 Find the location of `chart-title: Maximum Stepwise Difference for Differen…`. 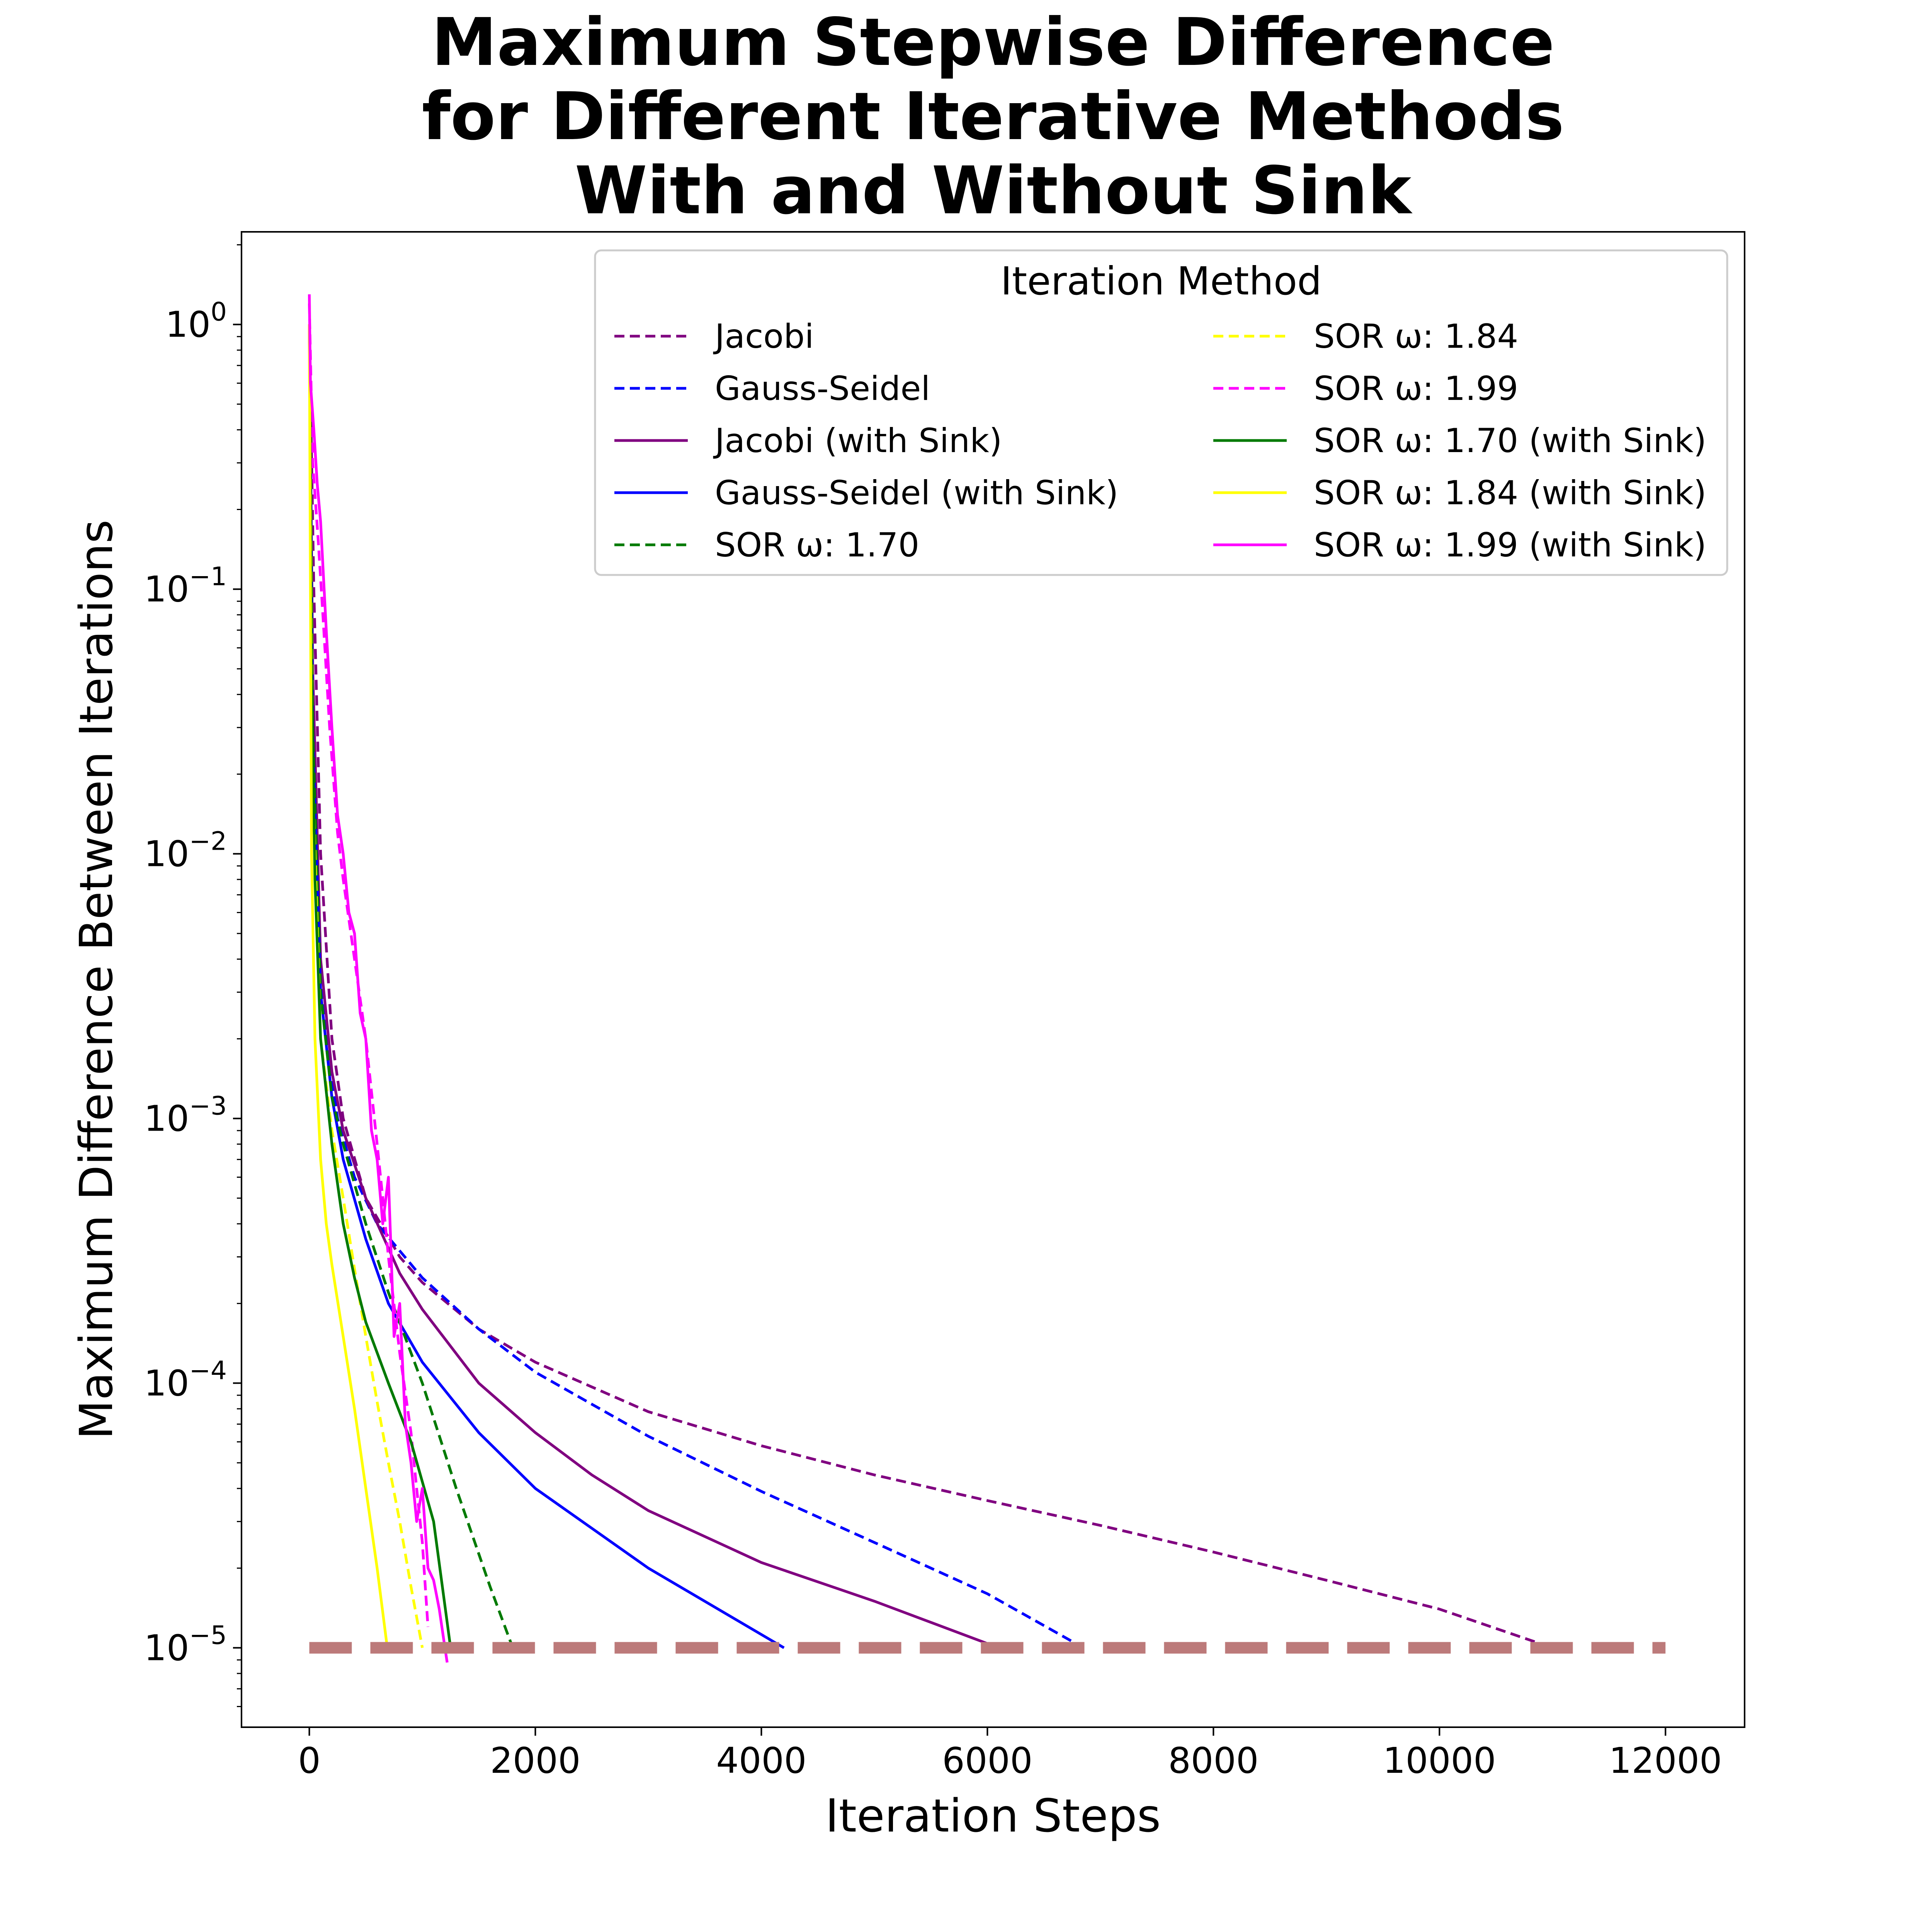

chart-title: Maximum Stepwise Difference for Differen… is located at coordinates (993, 117).